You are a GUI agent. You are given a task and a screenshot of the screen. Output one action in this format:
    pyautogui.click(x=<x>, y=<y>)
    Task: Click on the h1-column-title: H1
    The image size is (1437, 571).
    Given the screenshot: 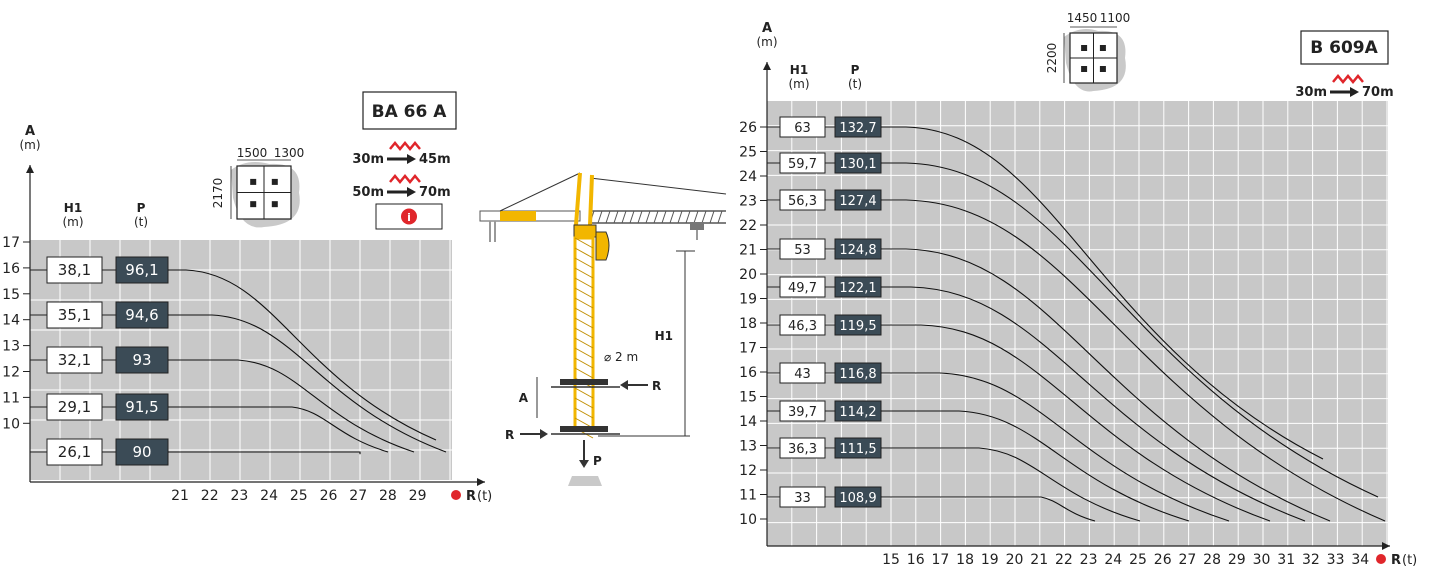 What is the action you would take?
    pyautogui.click(x=799, y=70)
    